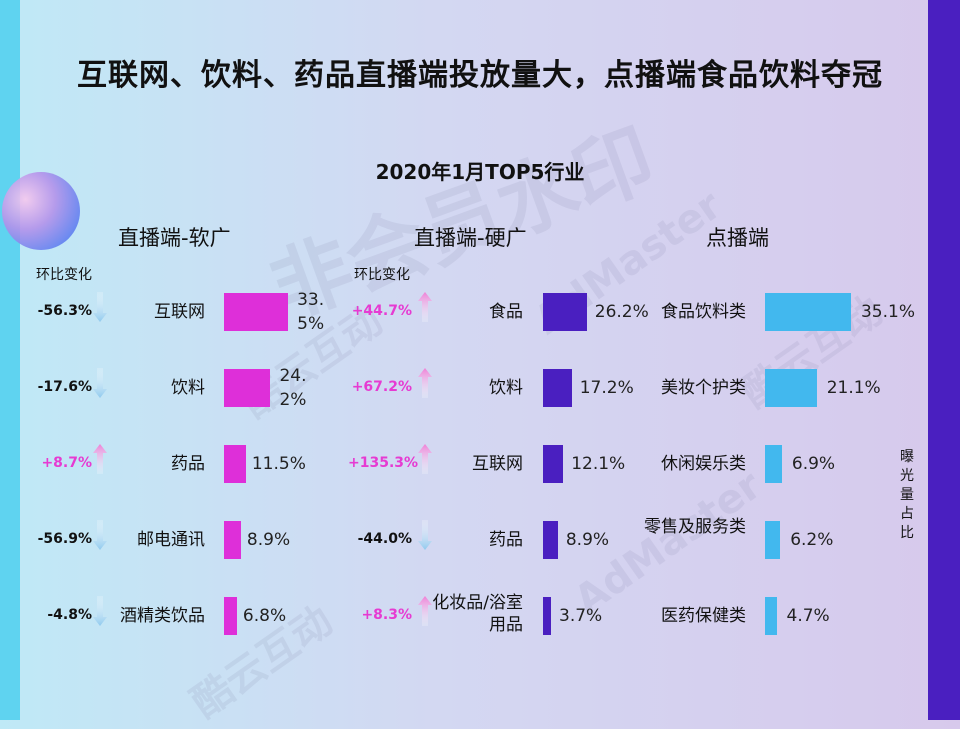 Image resolution: width=960 pixels, height=729 pixels. What do you see at coordinates (606, 388) in the screenshot?
I see `value-label-hard-1: 17.2%` at bounding box center [606, 388].